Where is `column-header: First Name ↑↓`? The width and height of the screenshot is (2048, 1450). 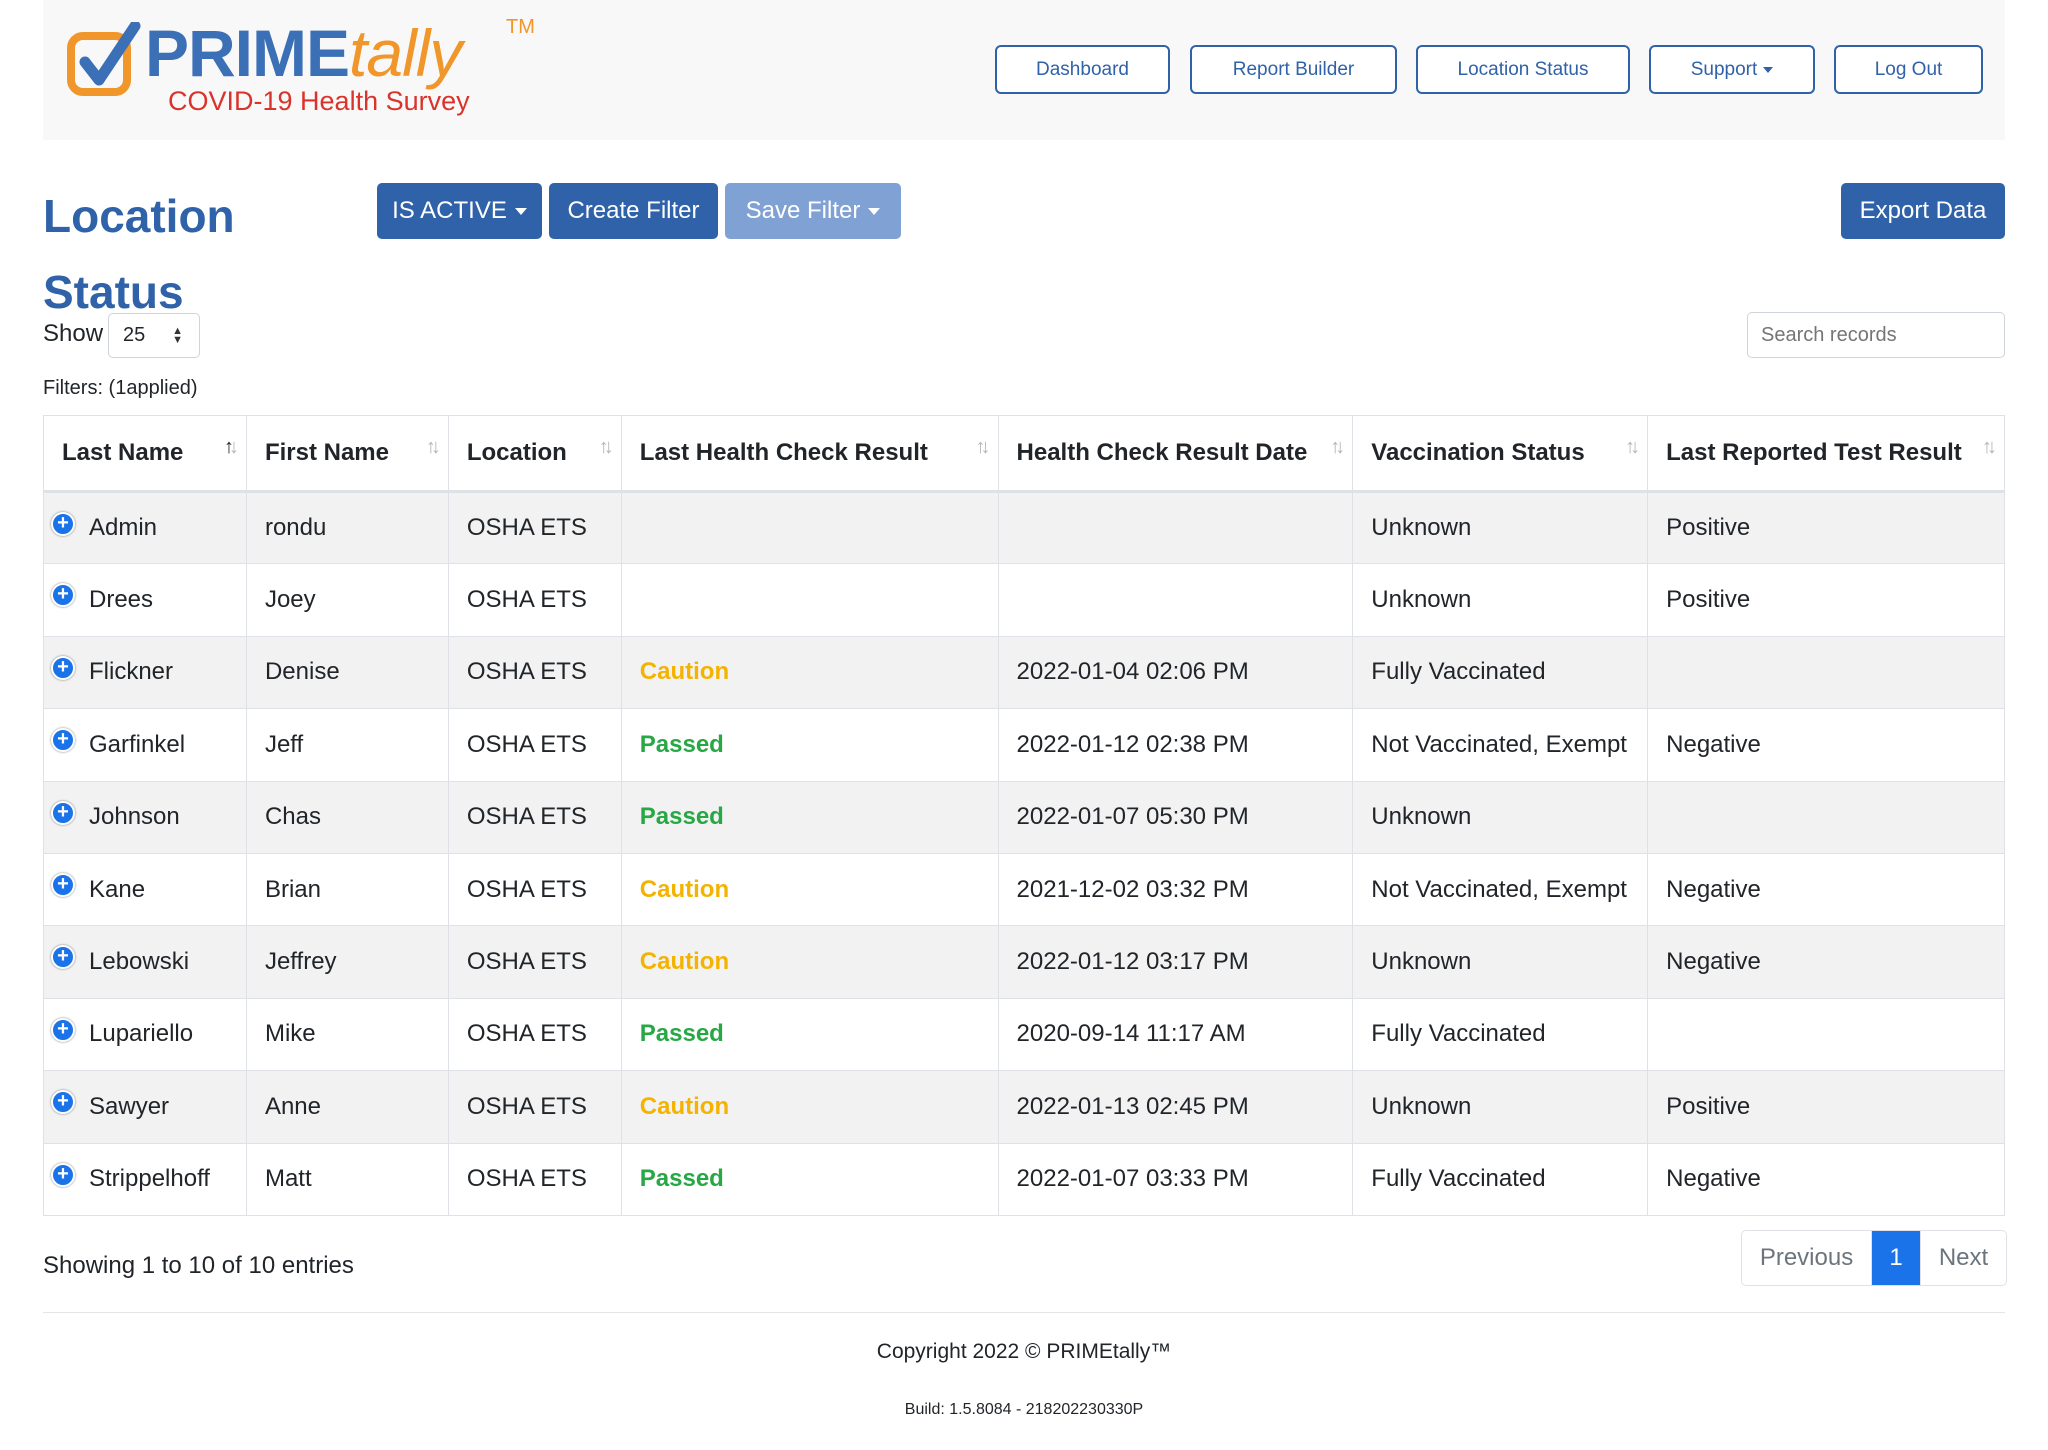 column-header: First Name ↑↓ is located at coordinates (347, 454).